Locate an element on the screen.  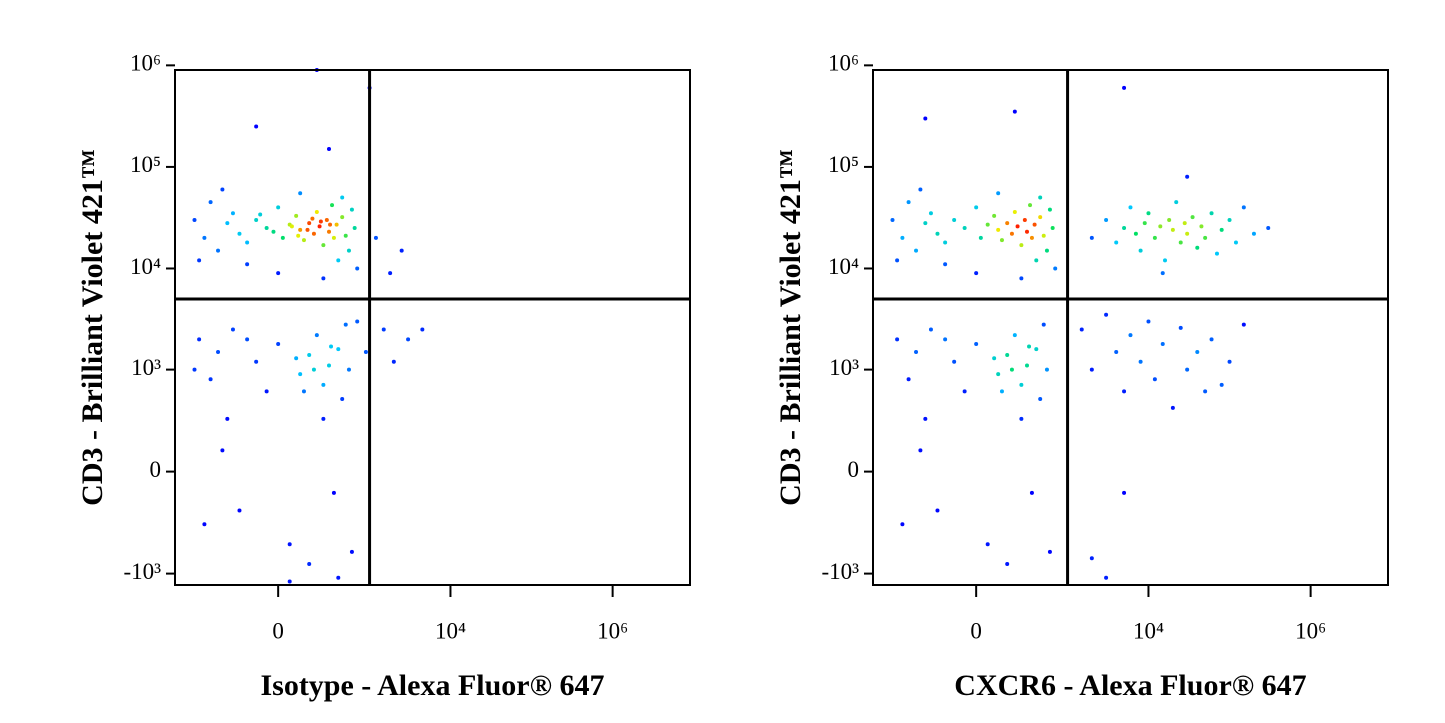
y-tick-label: 0 is located at coordinates (156, 469).